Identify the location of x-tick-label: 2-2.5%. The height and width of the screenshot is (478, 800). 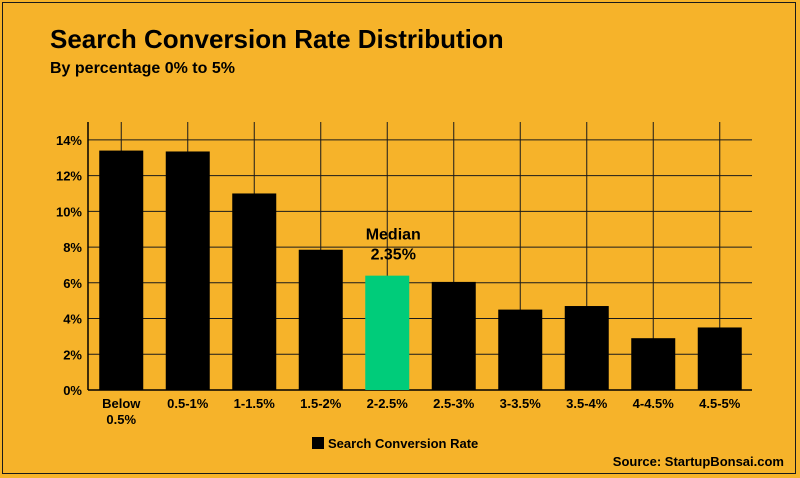
(388, 403).